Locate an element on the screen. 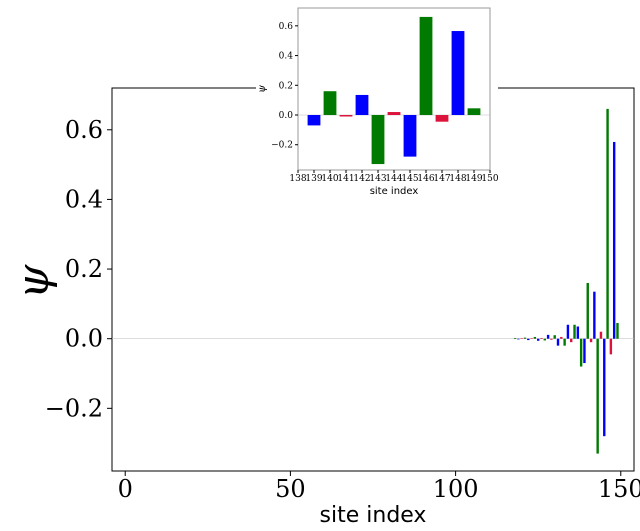 The image size is (640, 531). inset-x-tick-label: 149 is located at coordinates (473, 179).